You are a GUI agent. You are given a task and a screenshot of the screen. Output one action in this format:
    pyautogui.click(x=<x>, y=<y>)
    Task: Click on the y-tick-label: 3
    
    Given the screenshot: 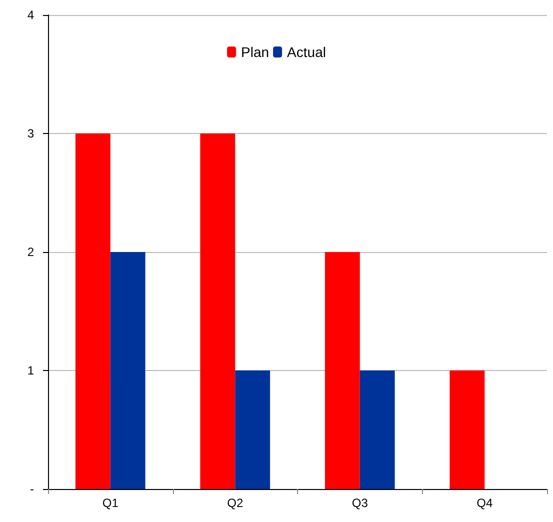 What is the action you would take?
    pyautogui.click(x=30, y=133)
    